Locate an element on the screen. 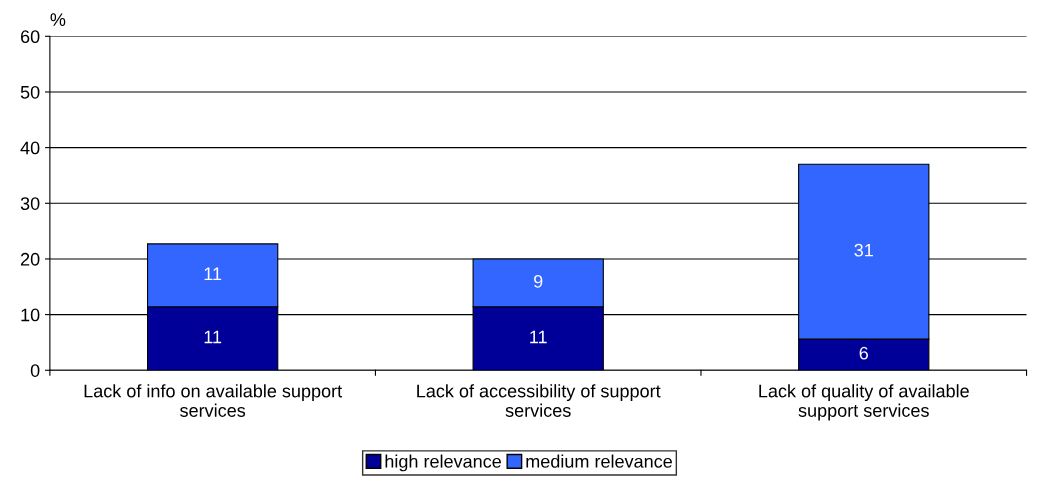 The image size is (1039, 484). legend-label: high relevance is located at coordinates (443, 463).